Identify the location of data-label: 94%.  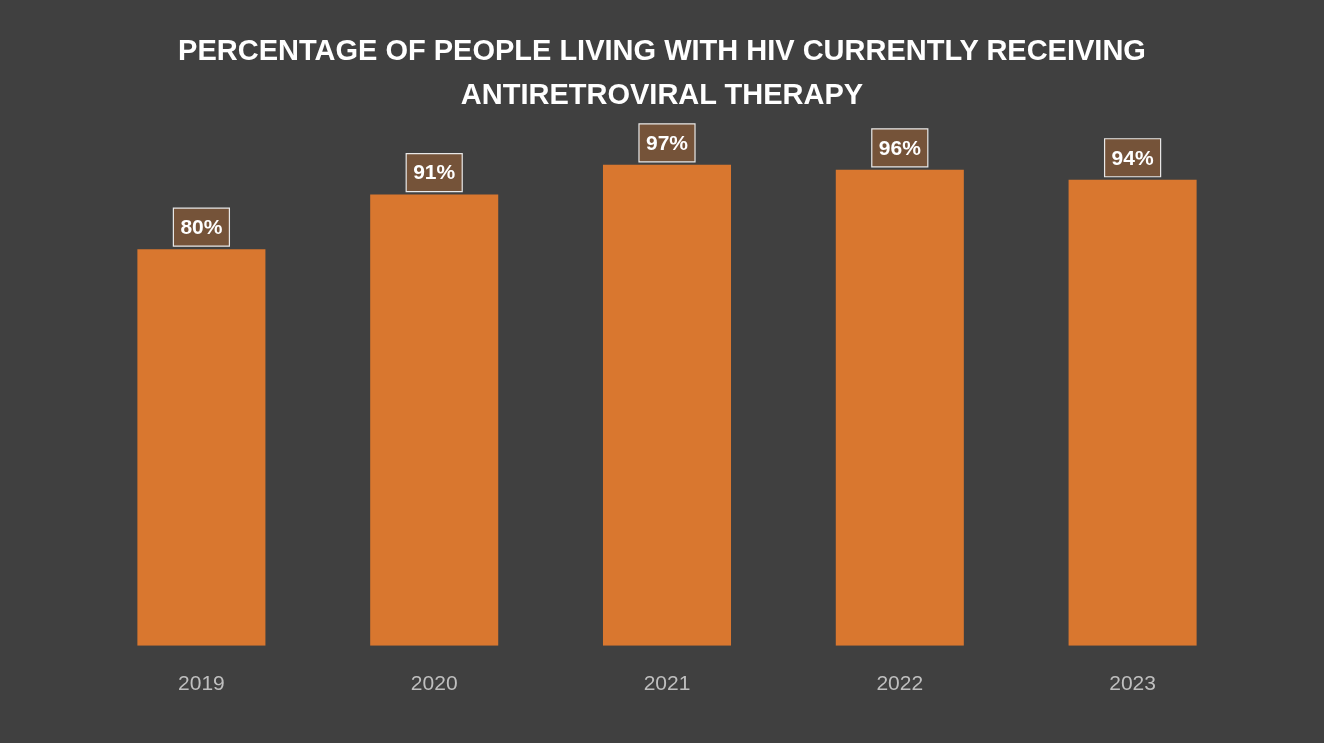
(1132, 157).